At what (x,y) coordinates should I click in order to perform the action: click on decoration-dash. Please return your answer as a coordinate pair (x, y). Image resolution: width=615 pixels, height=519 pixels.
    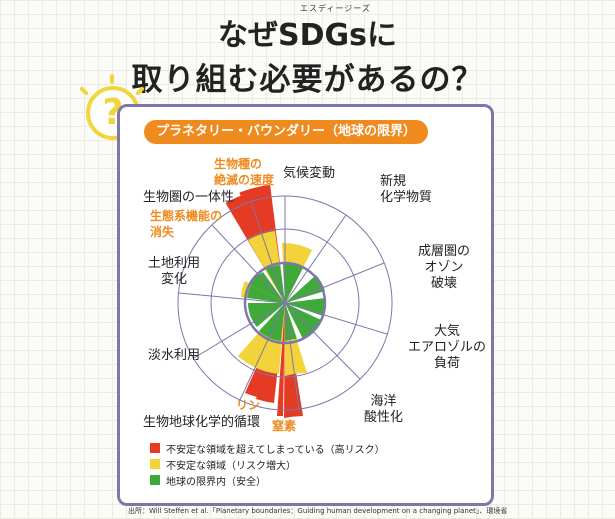
    Looking at the image, I should click on (112, 79).